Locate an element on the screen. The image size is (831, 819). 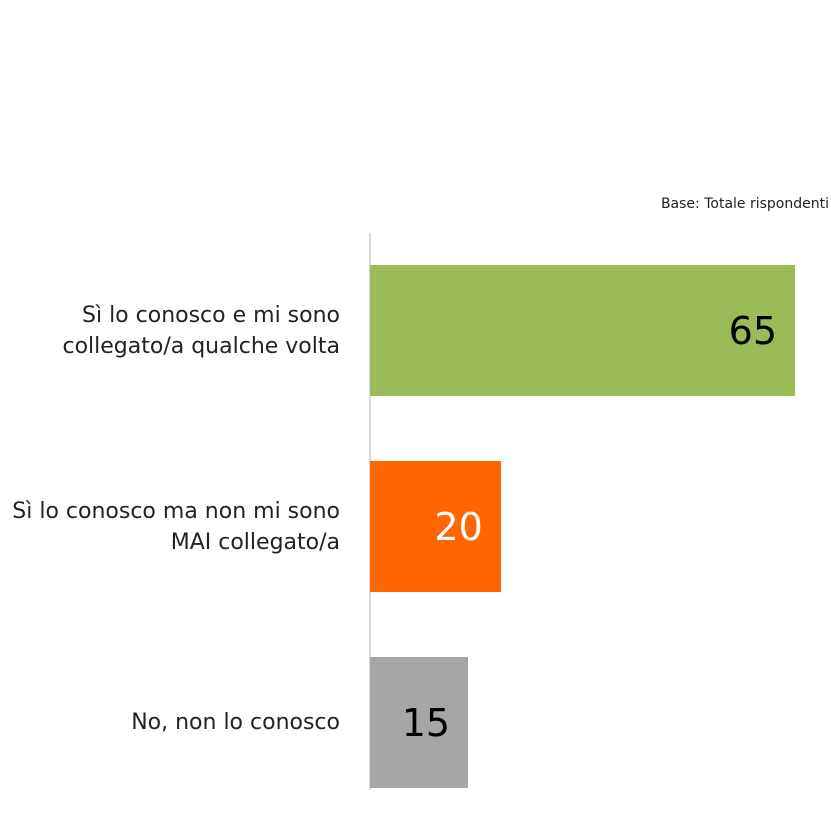
value-label: 15 is located at coordinates (426, 722).